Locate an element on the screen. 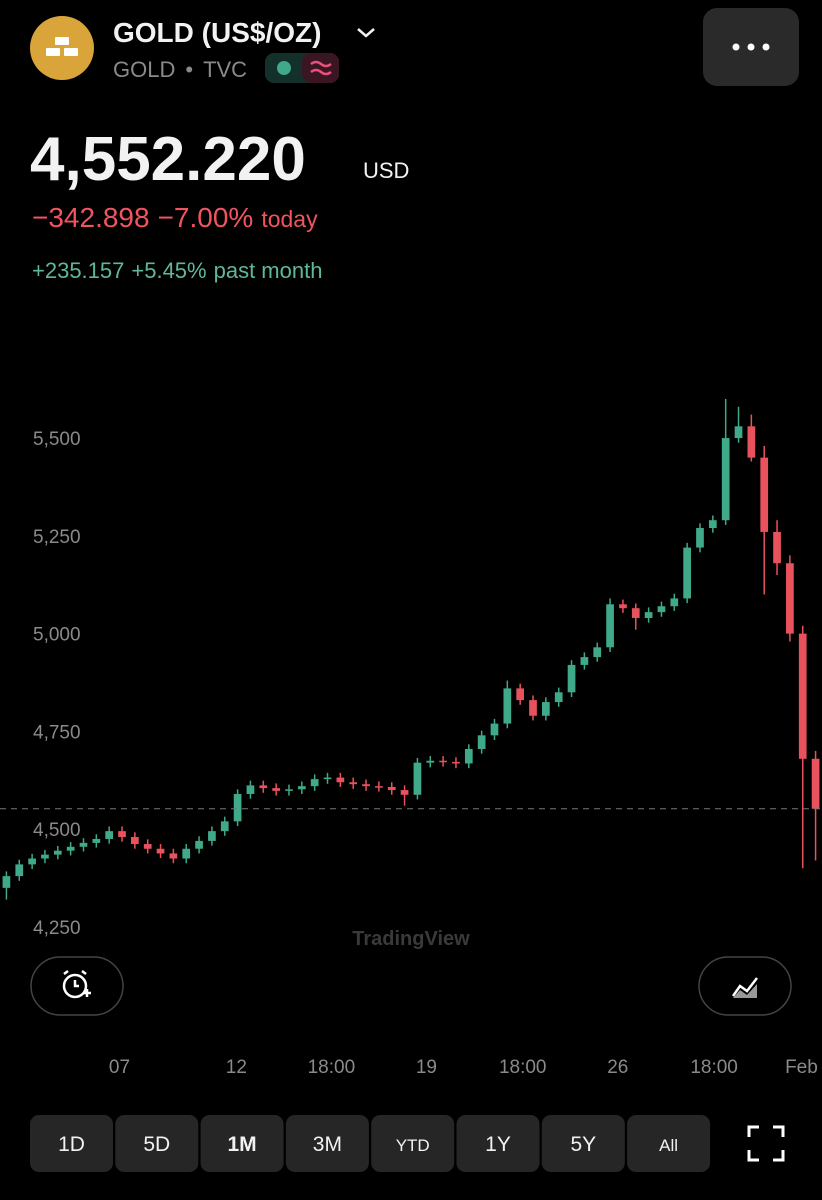 The height and width of the screenshot is (1200, 822). y-tick-label: 4,250 is located at coordinates (57, 928).